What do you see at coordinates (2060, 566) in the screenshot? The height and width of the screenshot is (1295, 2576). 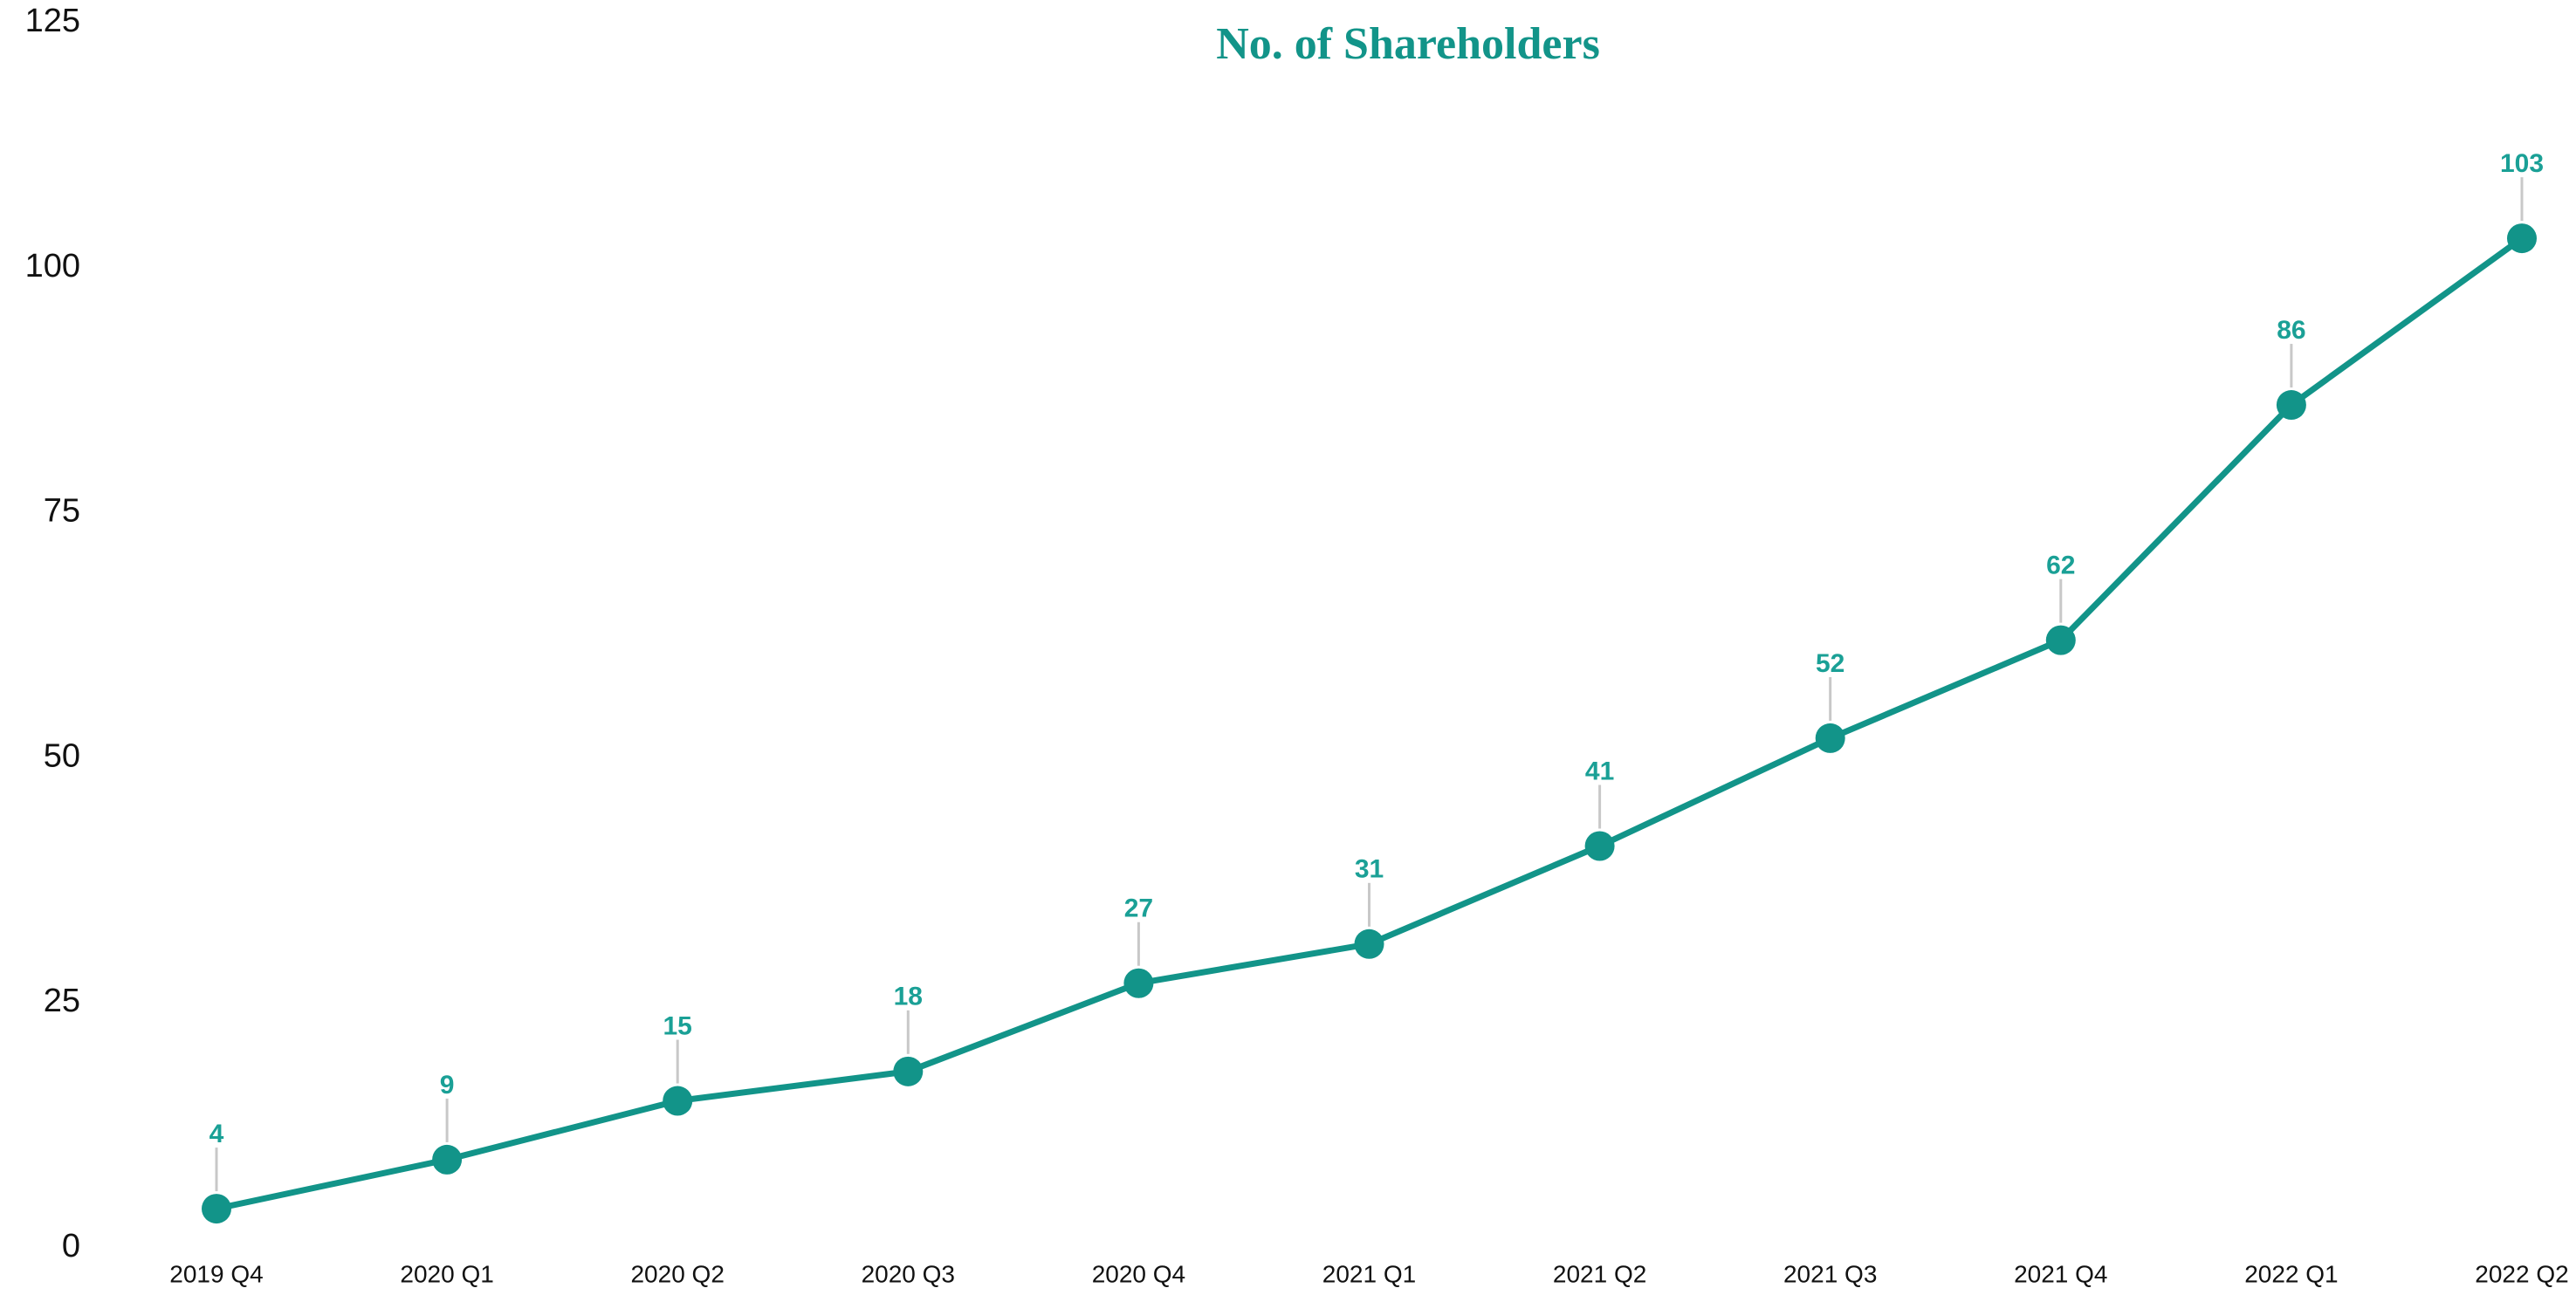 I see `data-label: 62` at bounding box center [2060, 566].